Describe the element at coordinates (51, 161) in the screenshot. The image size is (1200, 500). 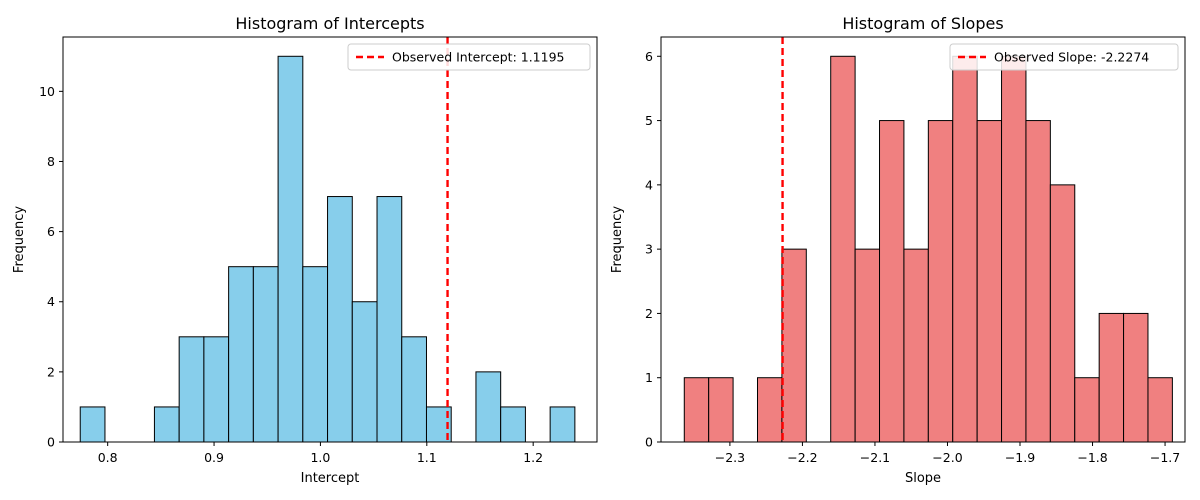
I see `y-tick-label: 8` at that location.